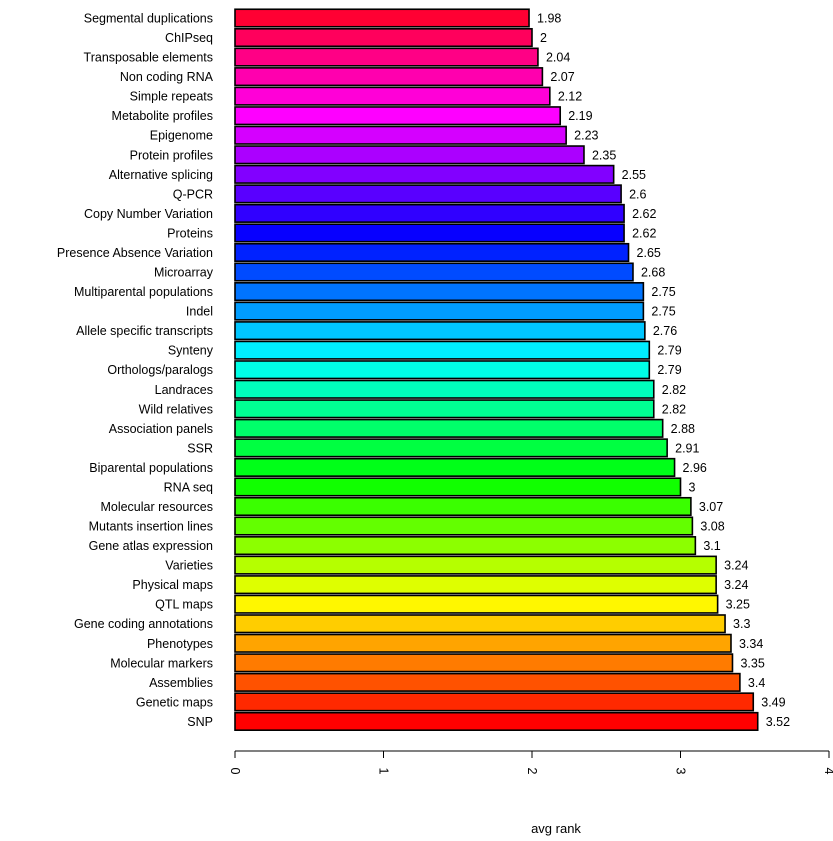 Image resolution: width=833 pixels, height=841 pixels. What do you see at coordinates (189, 38) in the screenshot?
I see `category-label: ChIPseq` at bounding box center [189, 38].